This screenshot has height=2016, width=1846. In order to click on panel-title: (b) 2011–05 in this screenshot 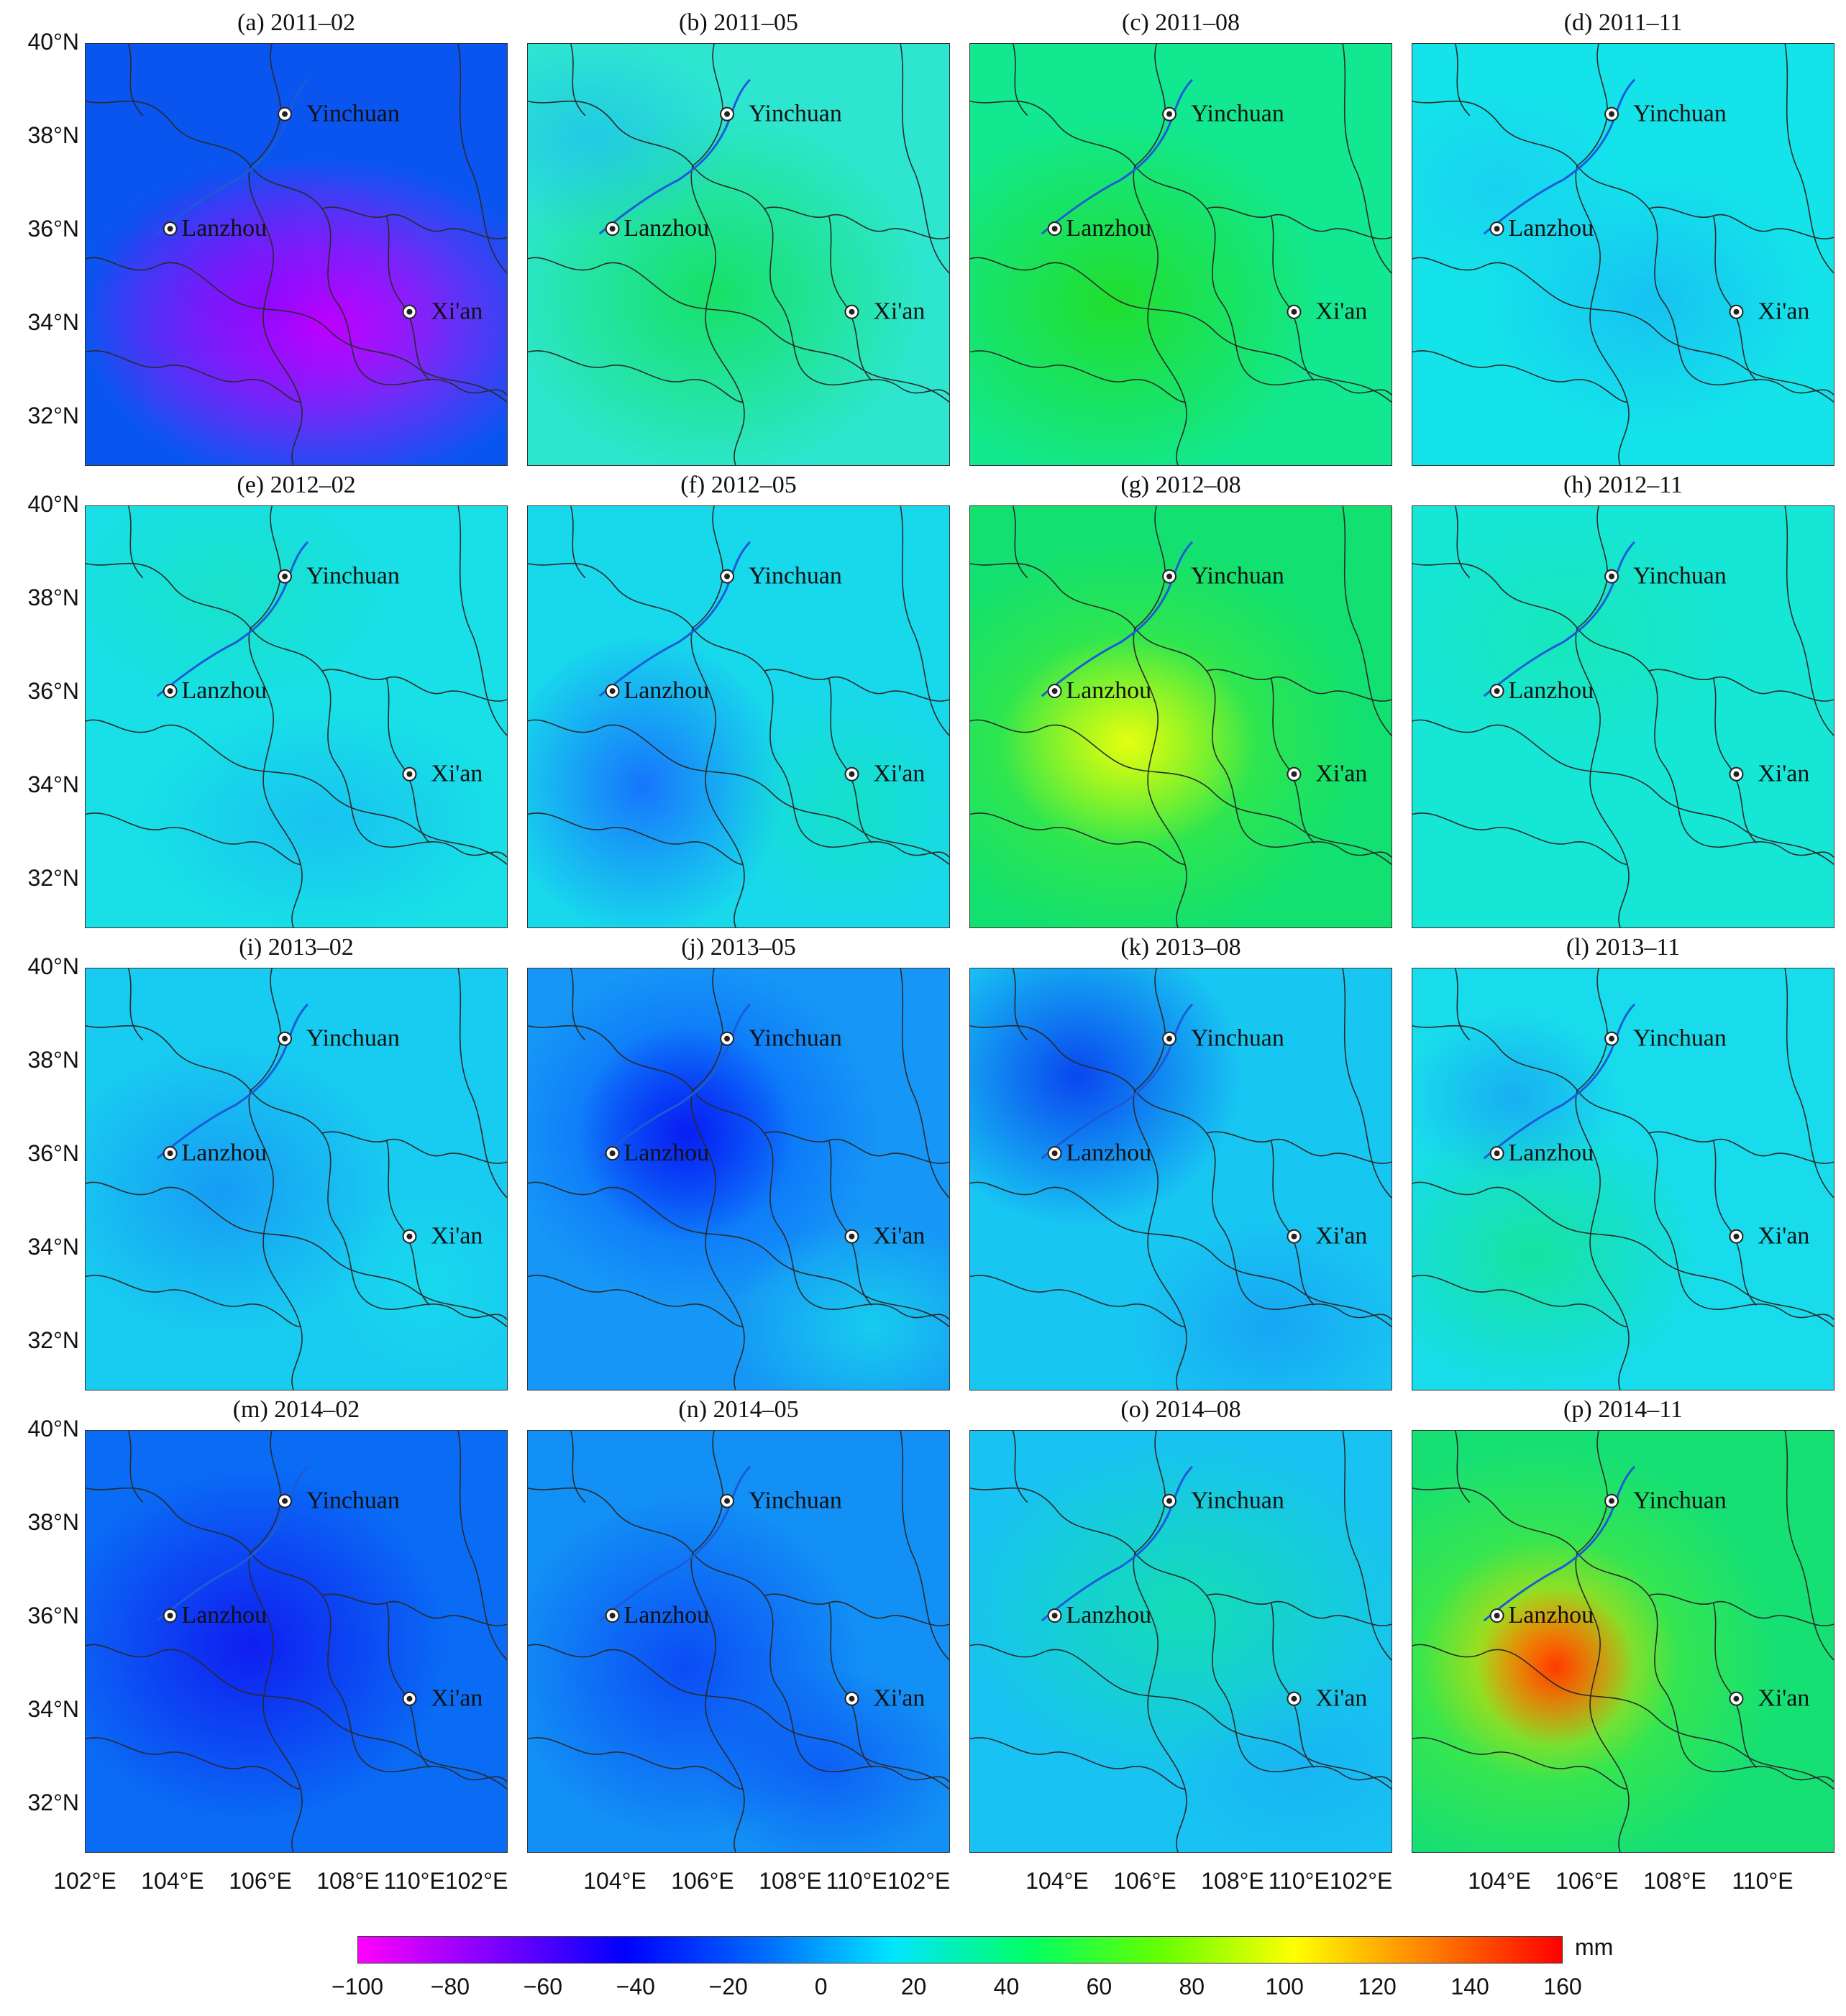, I will do `click(739, 22)`.